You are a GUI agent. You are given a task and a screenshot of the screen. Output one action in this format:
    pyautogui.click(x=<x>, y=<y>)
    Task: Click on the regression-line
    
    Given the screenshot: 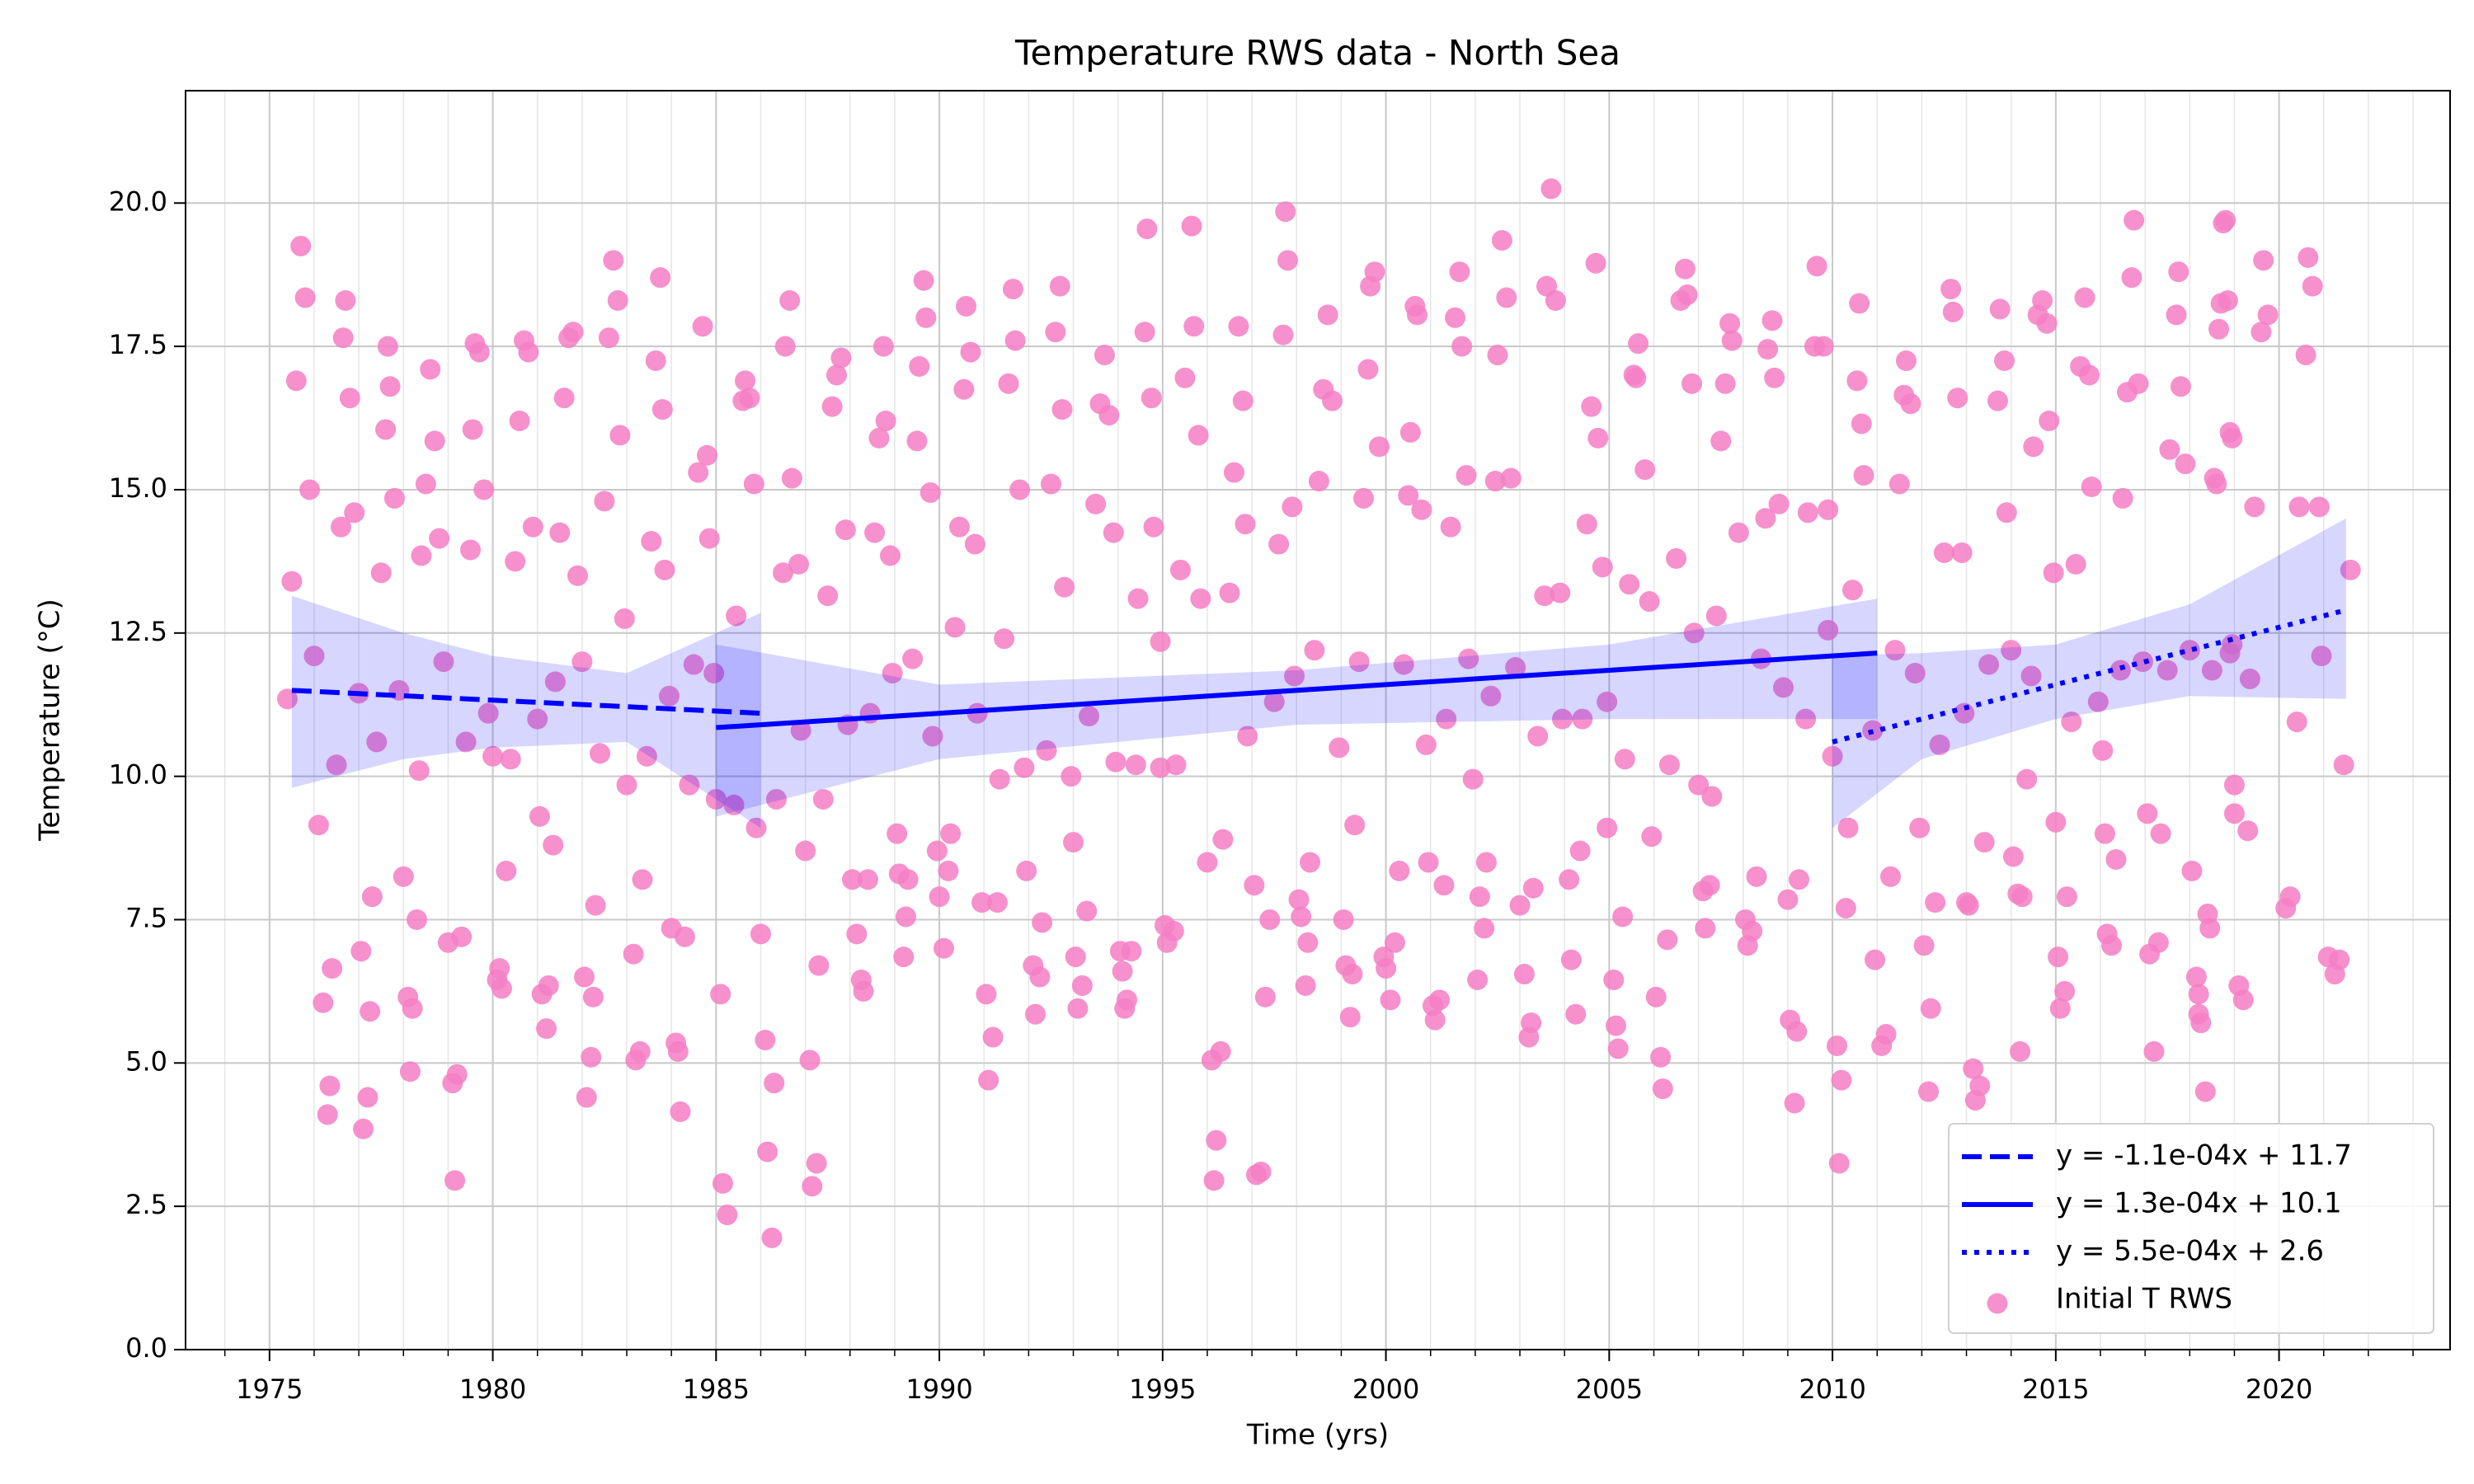 What is the action you would take?
    pyautogui.click(x=526, y=702)
    